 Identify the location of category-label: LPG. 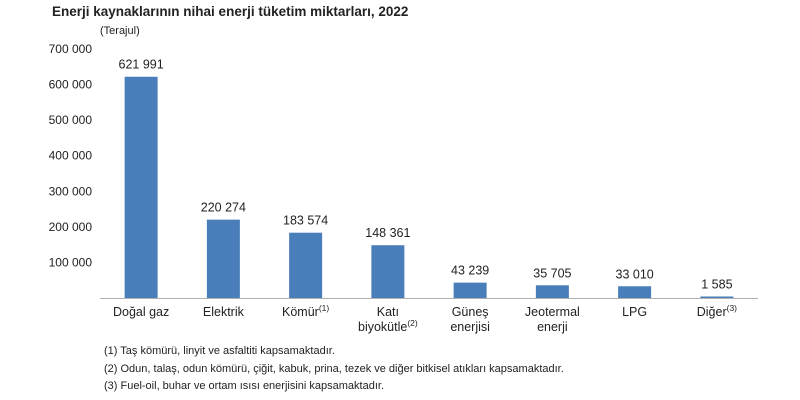
(634, 312).